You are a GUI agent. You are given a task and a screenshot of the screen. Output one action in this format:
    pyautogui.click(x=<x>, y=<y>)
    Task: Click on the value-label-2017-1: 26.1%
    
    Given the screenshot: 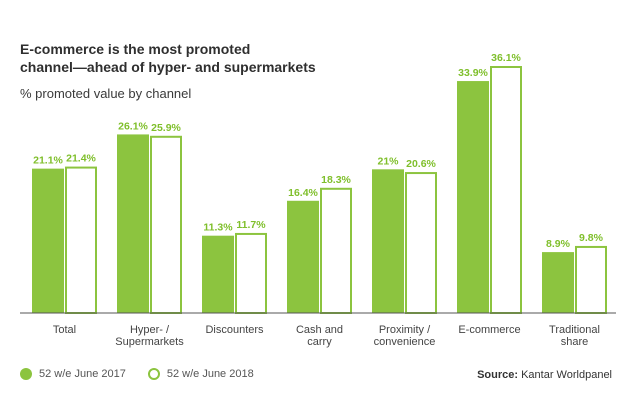 What is the action you would take?
    pyautogui.click(x=133, y=126)
    